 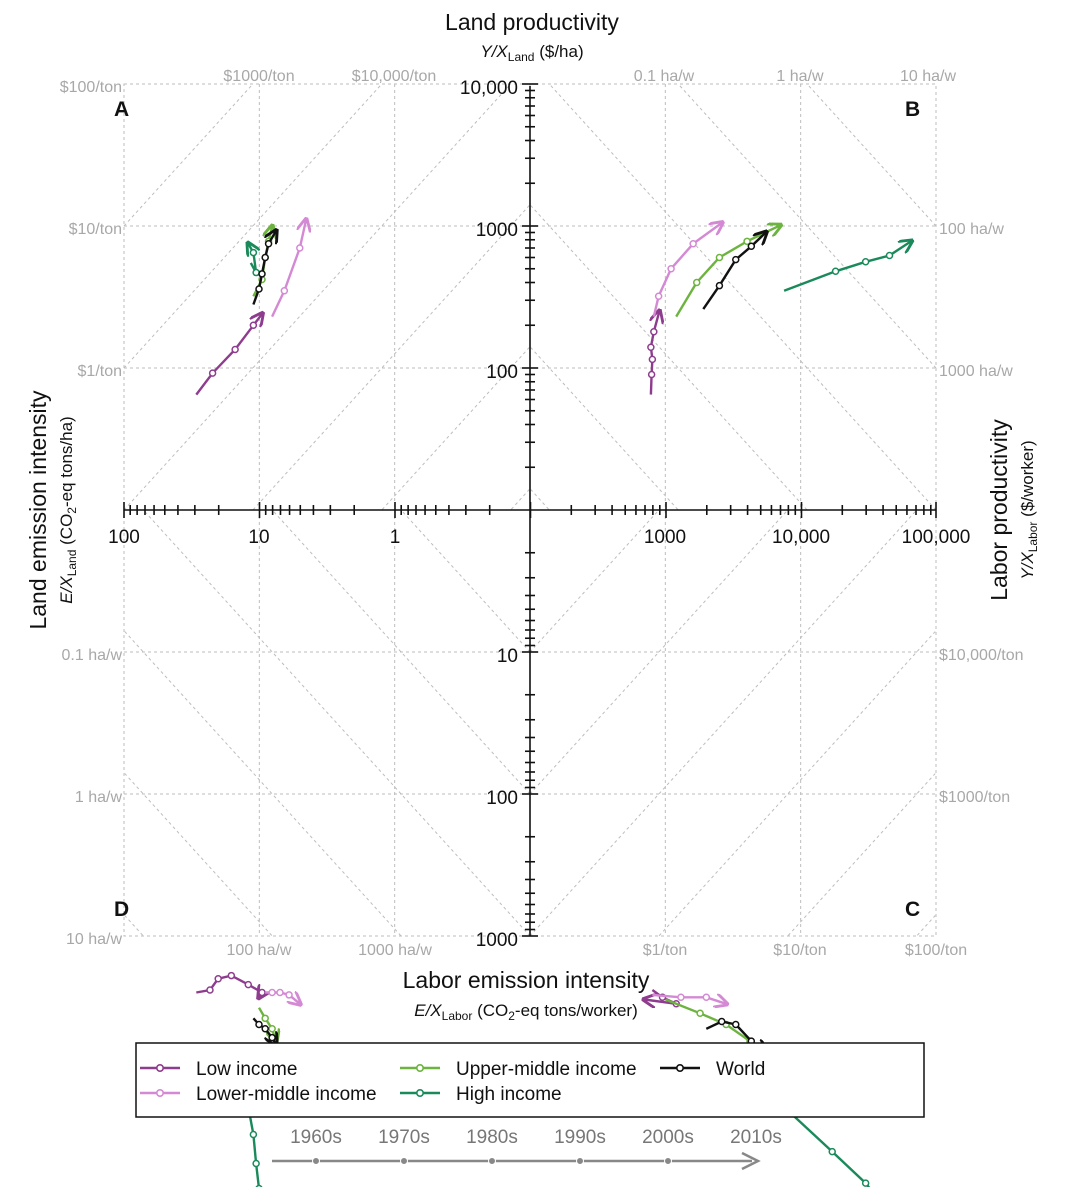 What do you see at coordinates (490, 1010) in the screenshot?
I see `bottom-sub-unit-pre: (CO` at bounding box center [490, 1010].